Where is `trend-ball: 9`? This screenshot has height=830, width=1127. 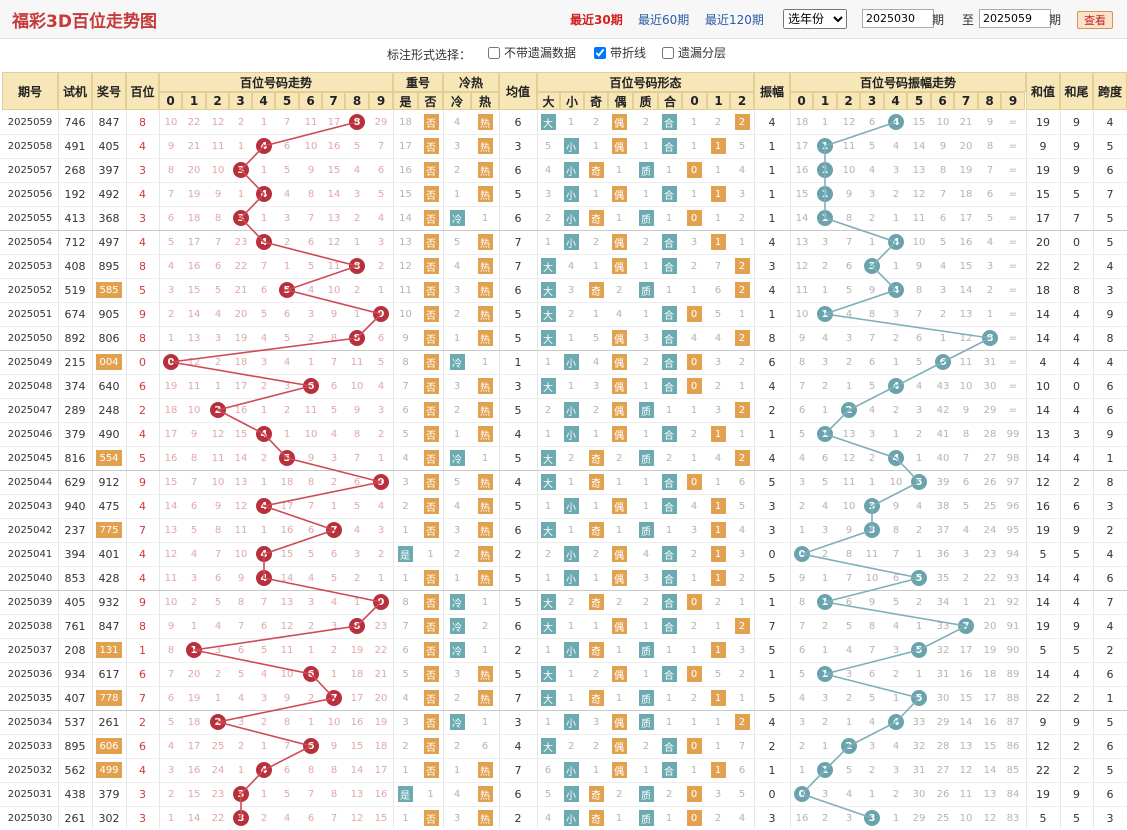
trend-ball: 9 is located at coordinates (381, 482).